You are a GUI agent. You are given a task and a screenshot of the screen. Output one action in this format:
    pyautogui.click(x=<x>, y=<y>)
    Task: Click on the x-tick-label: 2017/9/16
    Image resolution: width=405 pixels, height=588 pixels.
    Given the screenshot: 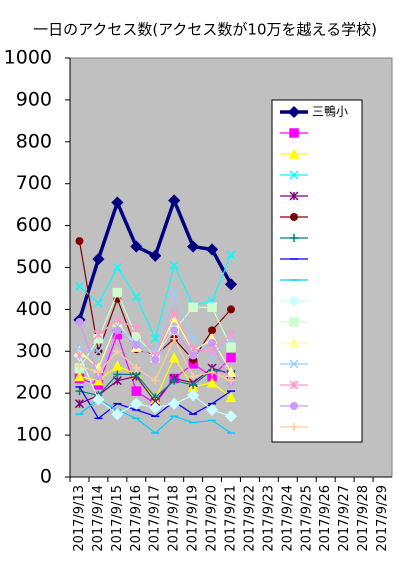 What is the action you would take?
    pyautogui.click(x=136, y=518)
    